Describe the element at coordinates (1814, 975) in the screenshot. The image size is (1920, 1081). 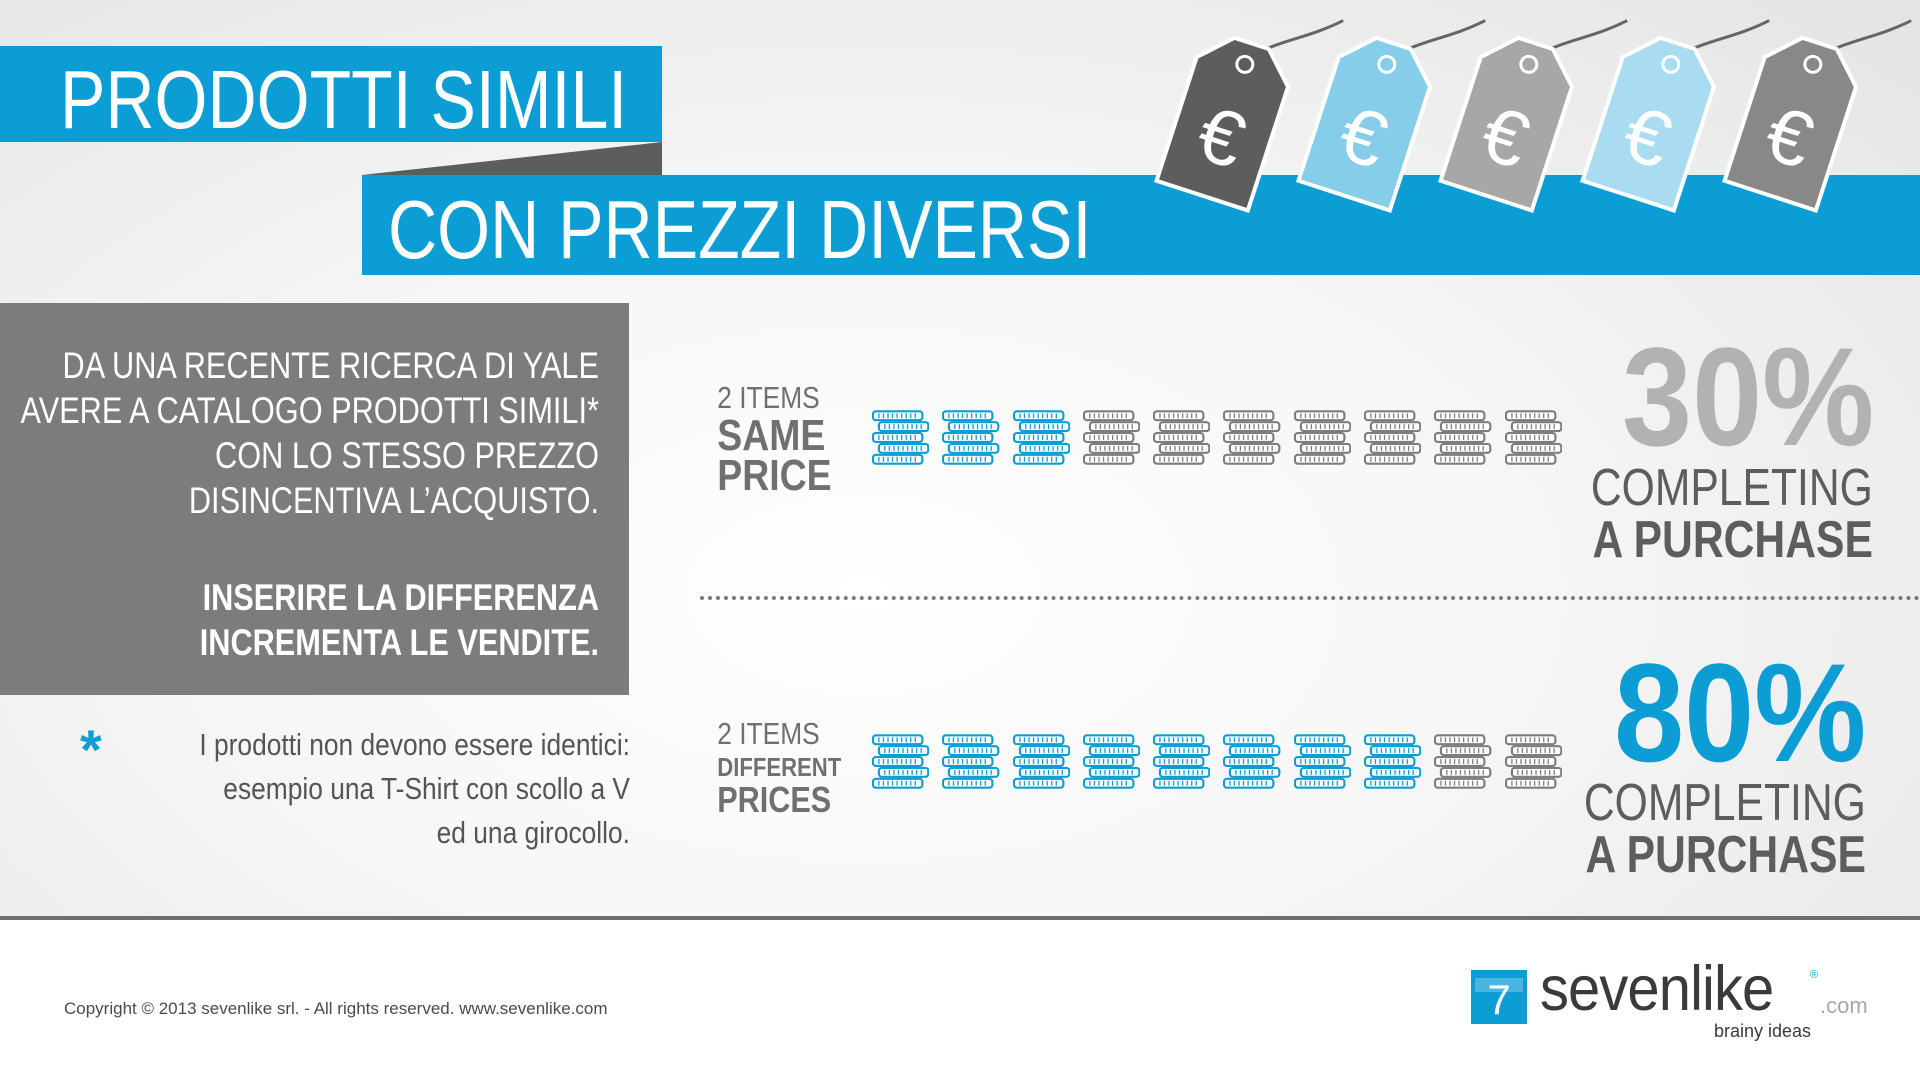
I see `logo-registered: ®` at that location.